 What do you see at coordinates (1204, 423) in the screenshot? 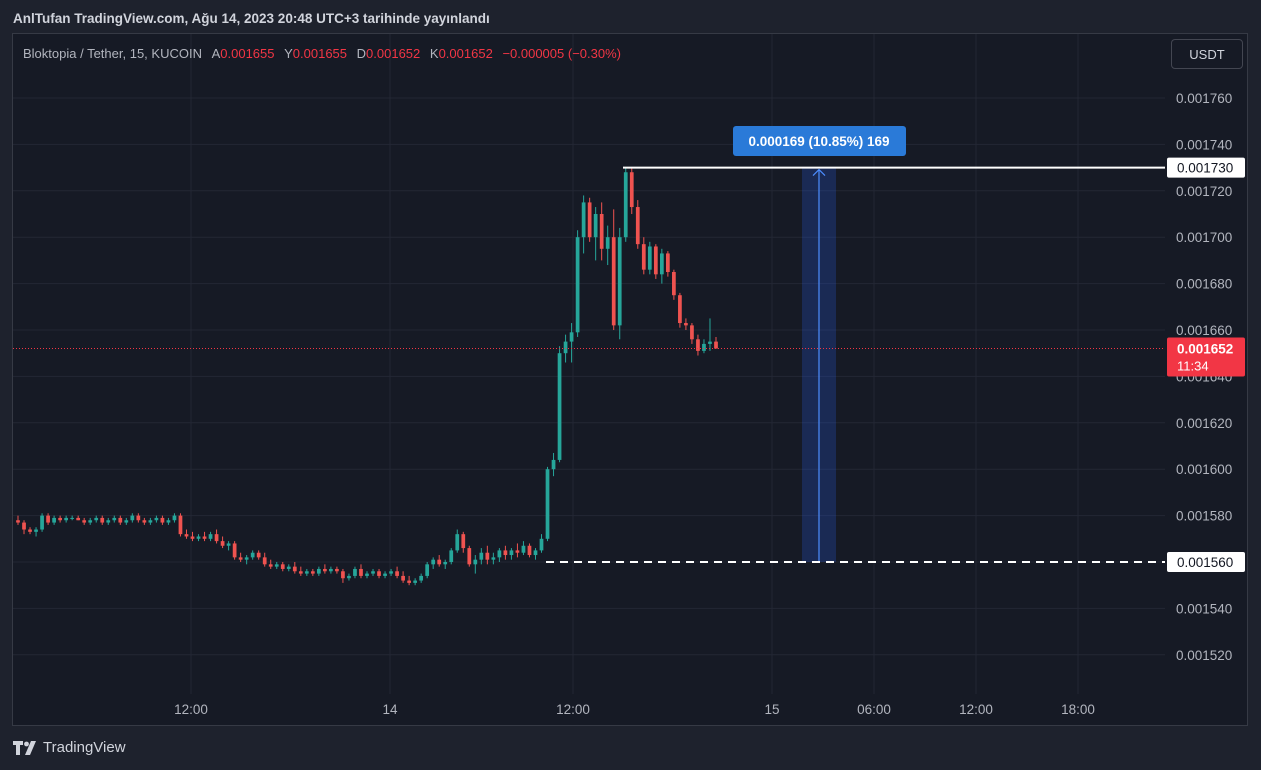
I see `price-tick-label: 0.001620` at bounding box center [1204, 423].